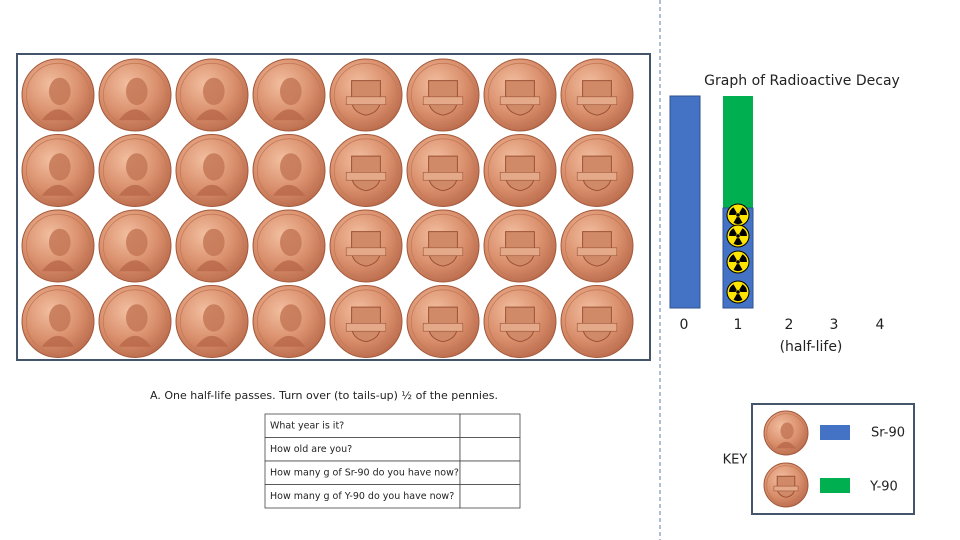 The width and height of the screenshot is (960, 540). Describe the element at coordinates (364, 472) in the screenshot. I see `table-question: How many g of Sr-90 do you have now?` at that location.